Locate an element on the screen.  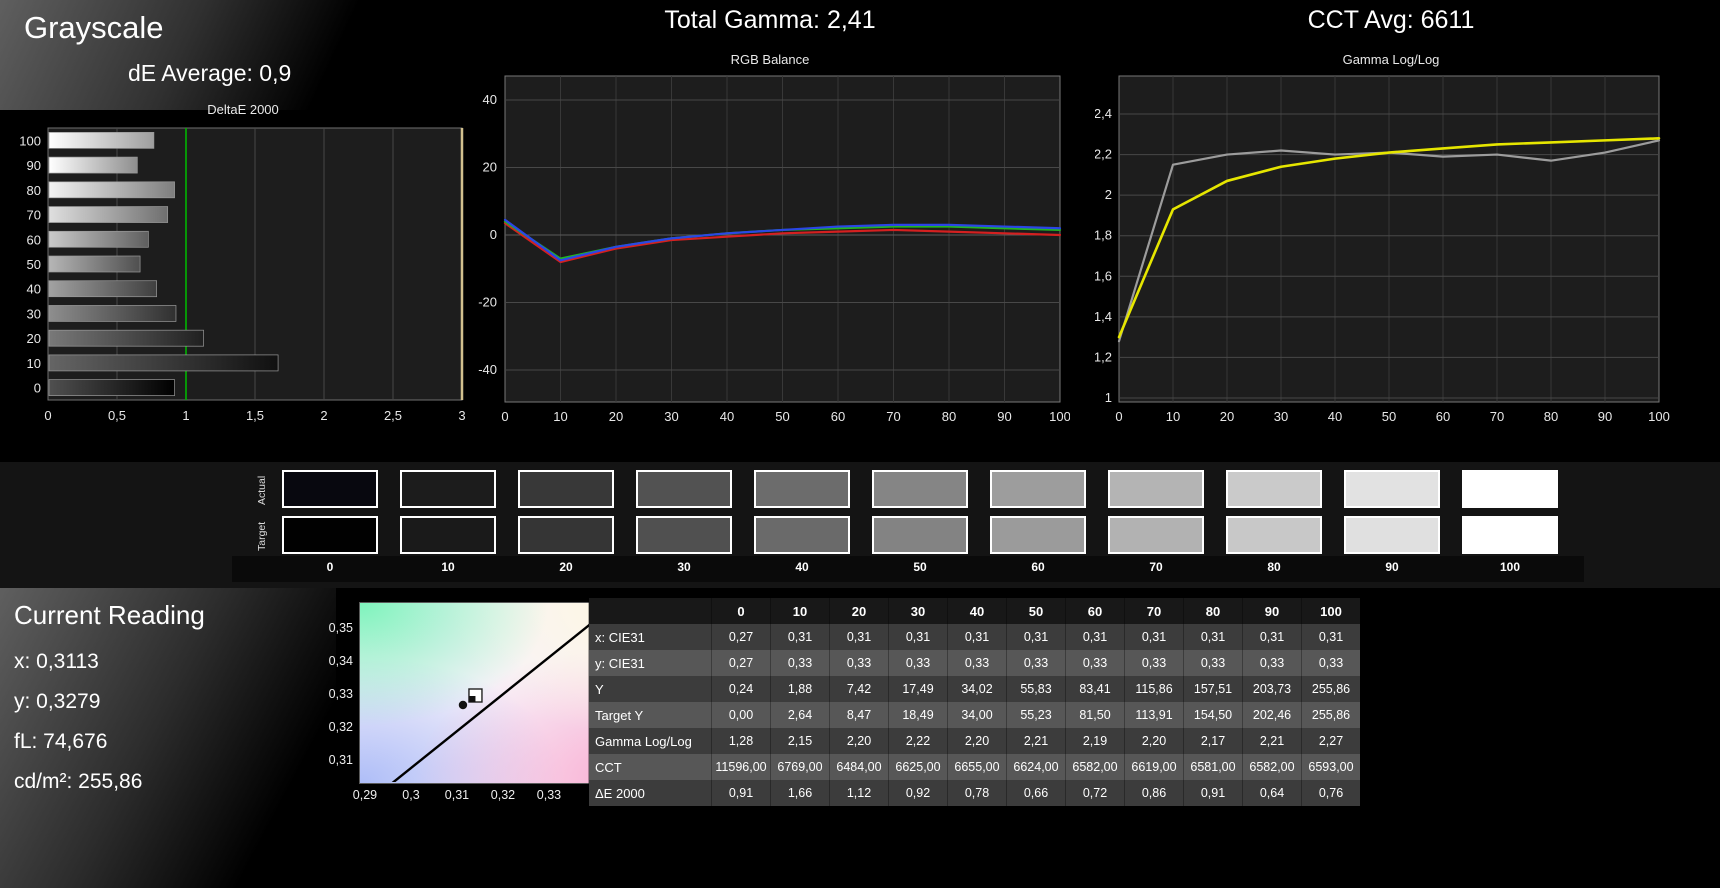
swatch-number-row: 0 10 20 30 40 50 60 70 80 90 100 is located at coordinates (920, 567).